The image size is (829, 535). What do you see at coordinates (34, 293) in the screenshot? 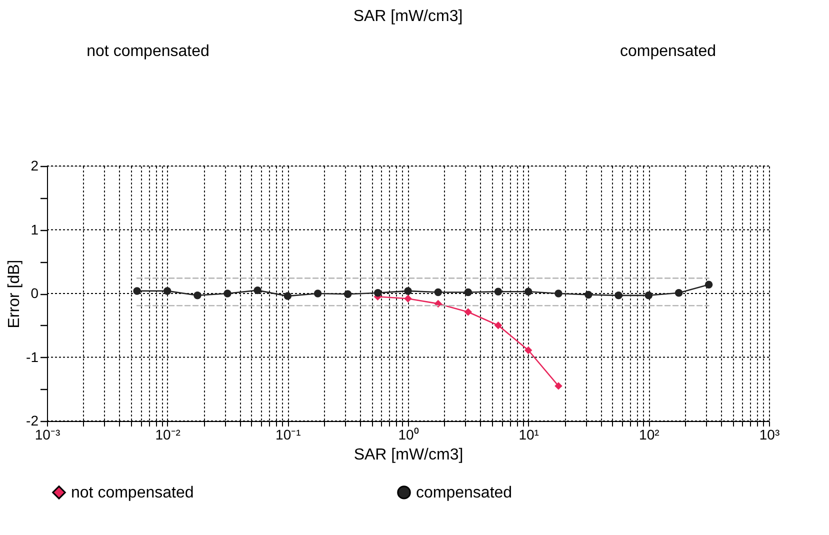
I see `y-tick-label: 0` at bounding box center [34, 293].